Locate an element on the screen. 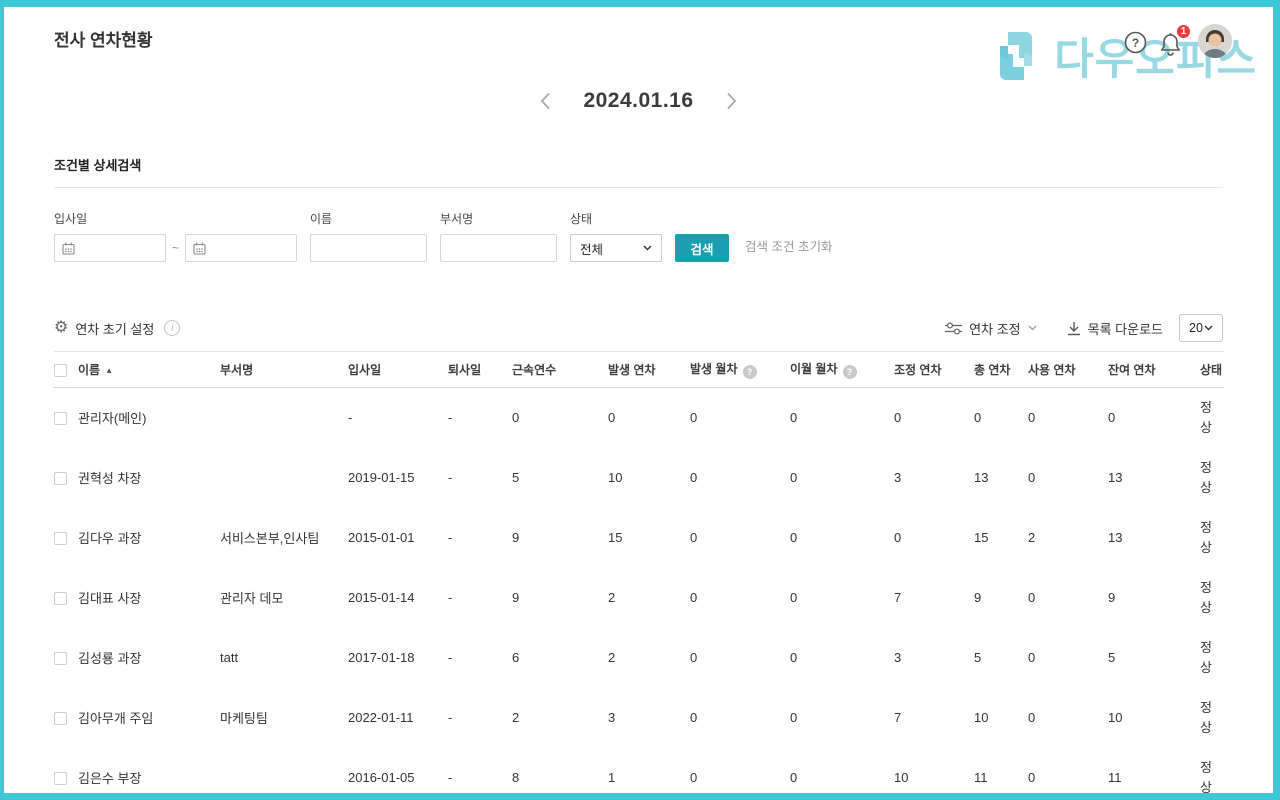  column-header-name: 이름 ▲ is located at coordinates (149, 369).